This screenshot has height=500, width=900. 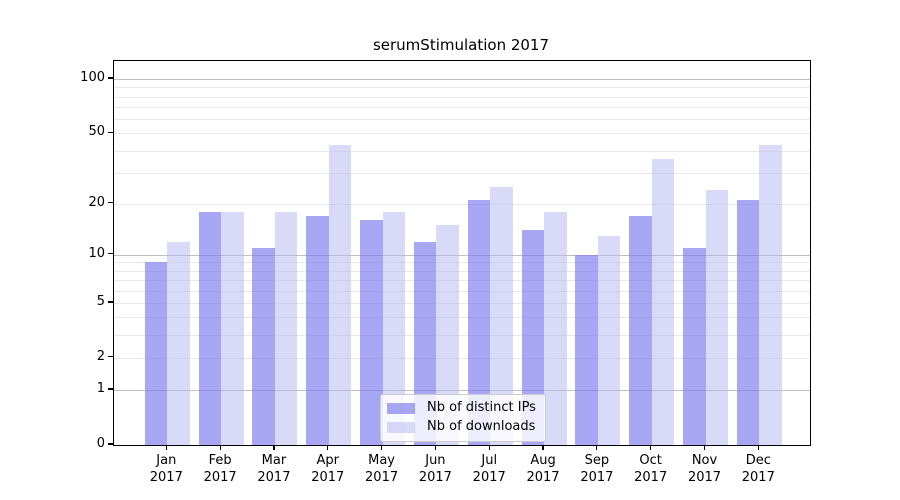 What do you see at coordinates (156, 353) in the screenshot?
I see `bar-ips-jan` at bounding box center [156, 353].